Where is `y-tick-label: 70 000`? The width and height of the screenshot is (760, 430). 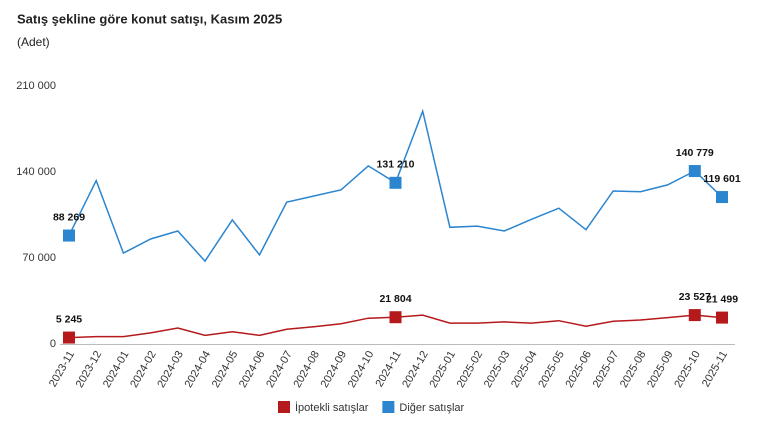
y-tick-label: 70 000 is located at coordinates (39, 258).